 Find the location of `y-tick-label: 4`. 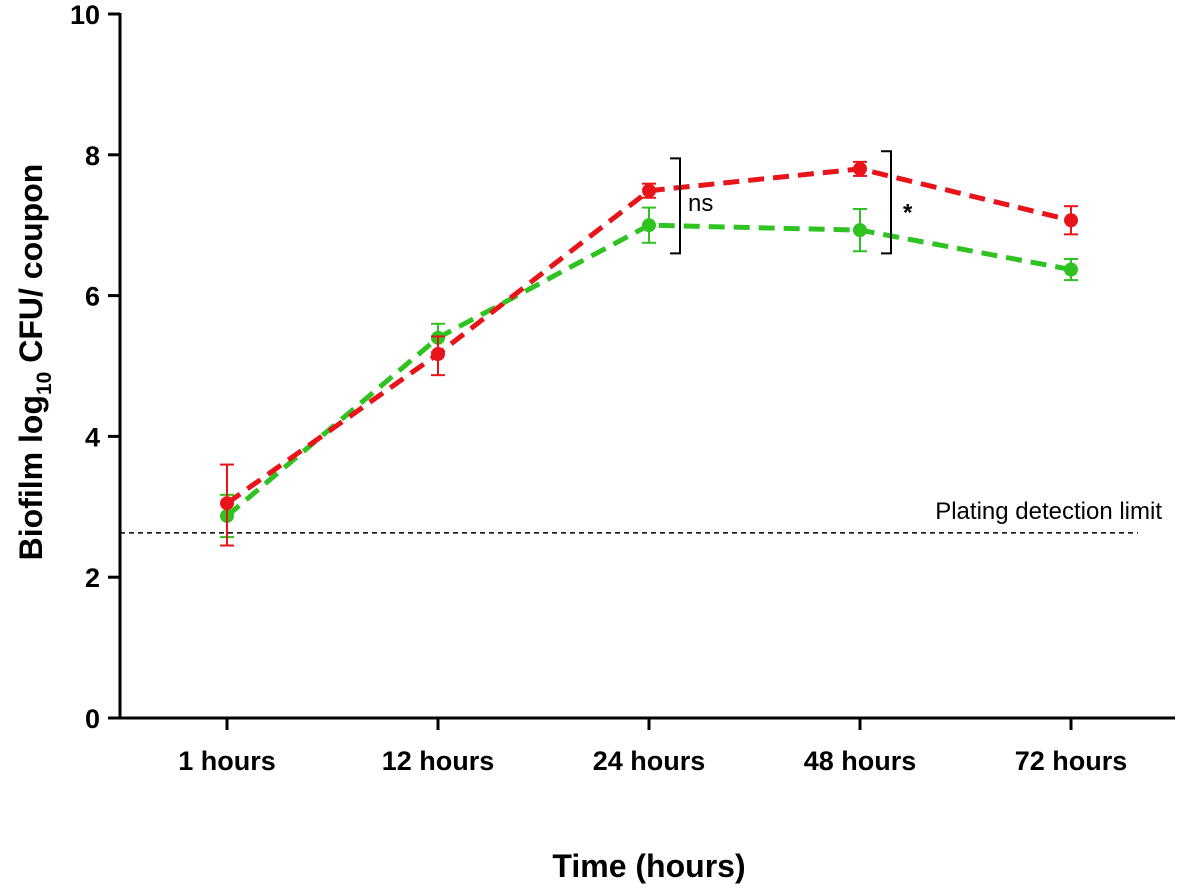

y-tick-label: 4 is located at coordinates (92, 437).